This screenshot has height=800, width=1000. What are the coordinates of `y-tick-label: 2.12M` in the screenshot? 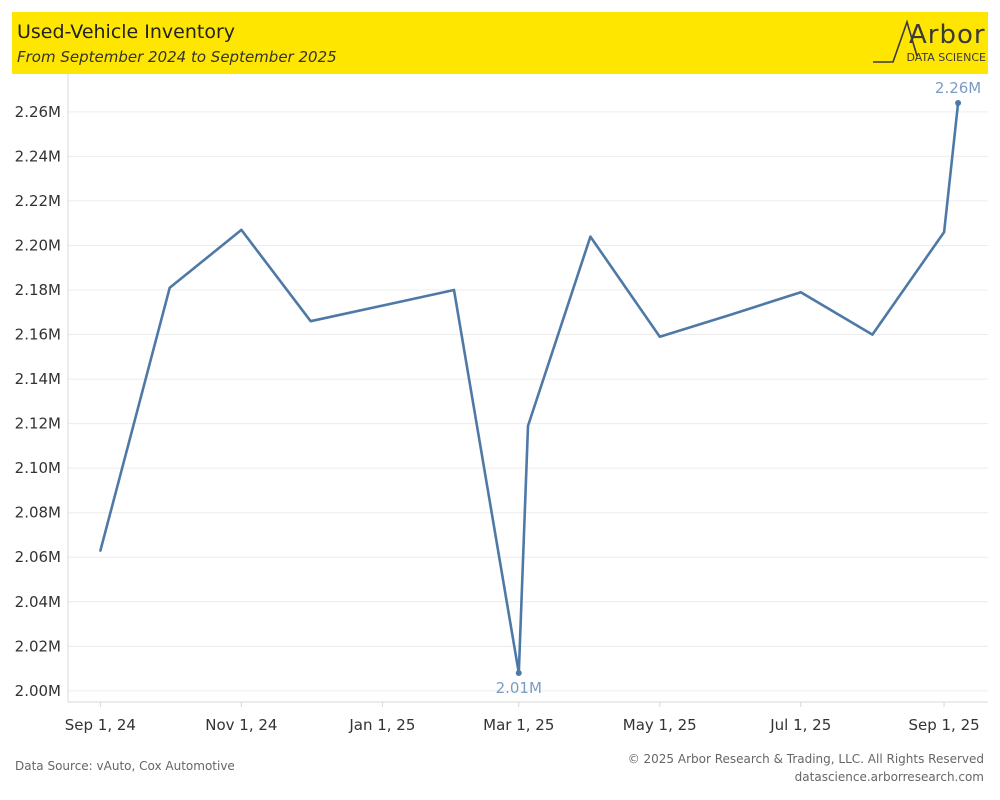 It's located at (38, 424).